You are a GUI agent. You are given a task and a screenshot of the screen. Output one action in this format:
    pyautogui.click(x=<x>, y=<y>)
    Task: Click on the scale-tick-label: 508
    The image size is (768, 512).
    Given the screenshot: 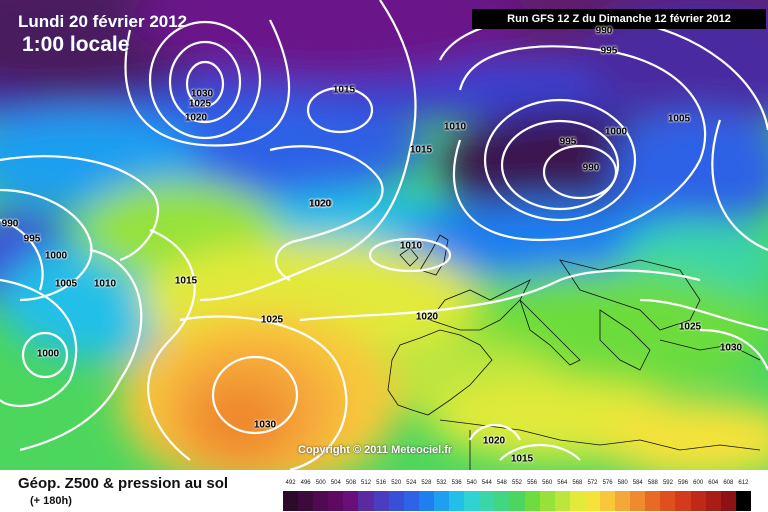 What is the action you would take?
    pyautogui.click(x=350, y=483)
    